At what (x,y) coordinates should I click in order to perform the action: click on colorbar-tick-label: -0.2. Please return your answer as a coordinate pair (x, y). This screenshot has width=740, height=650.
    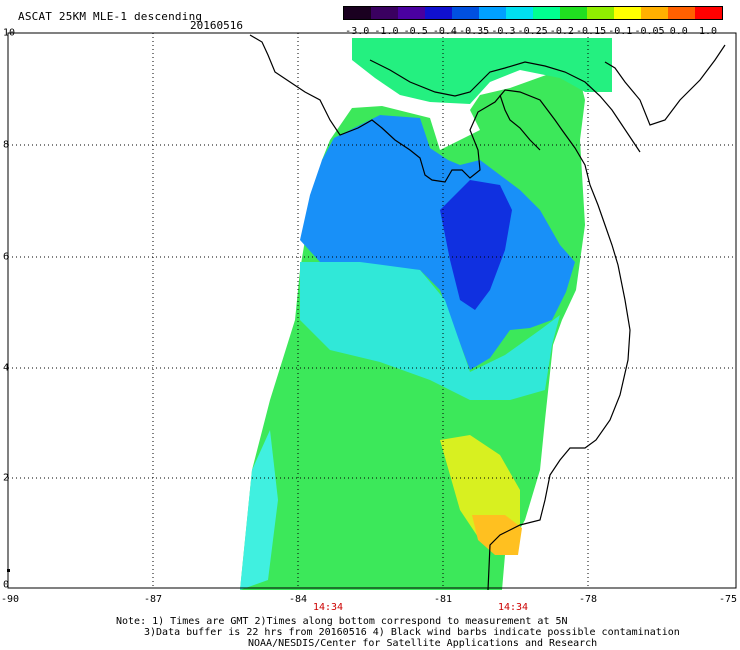
    Looking at the image, I should click on (561, 31).